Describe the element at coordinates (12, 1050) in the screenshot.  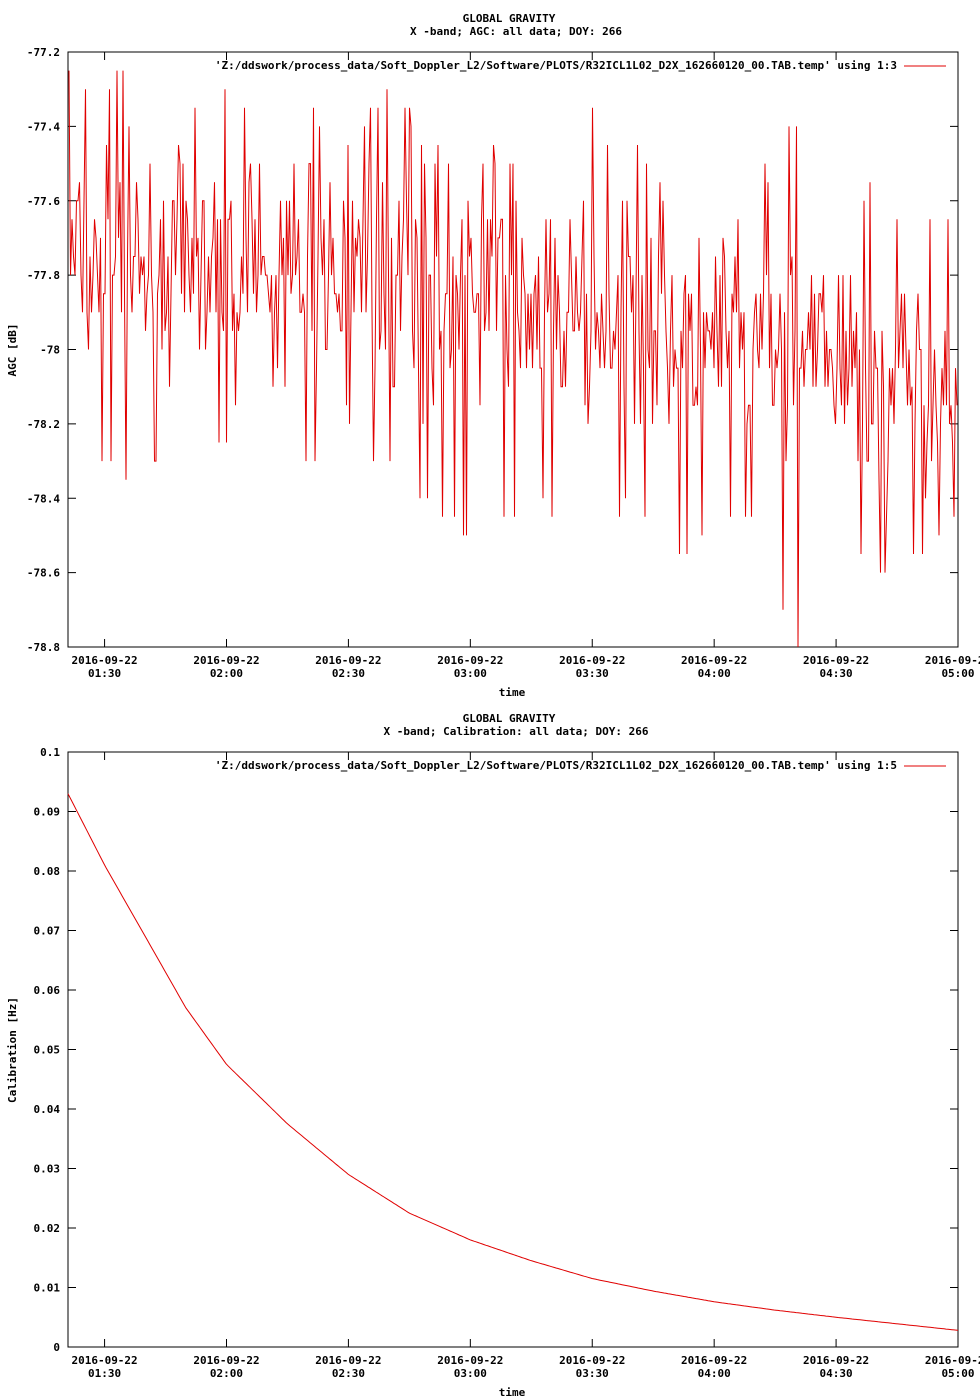
I see `y-axis-label: Calibration [Hz]` at that location.